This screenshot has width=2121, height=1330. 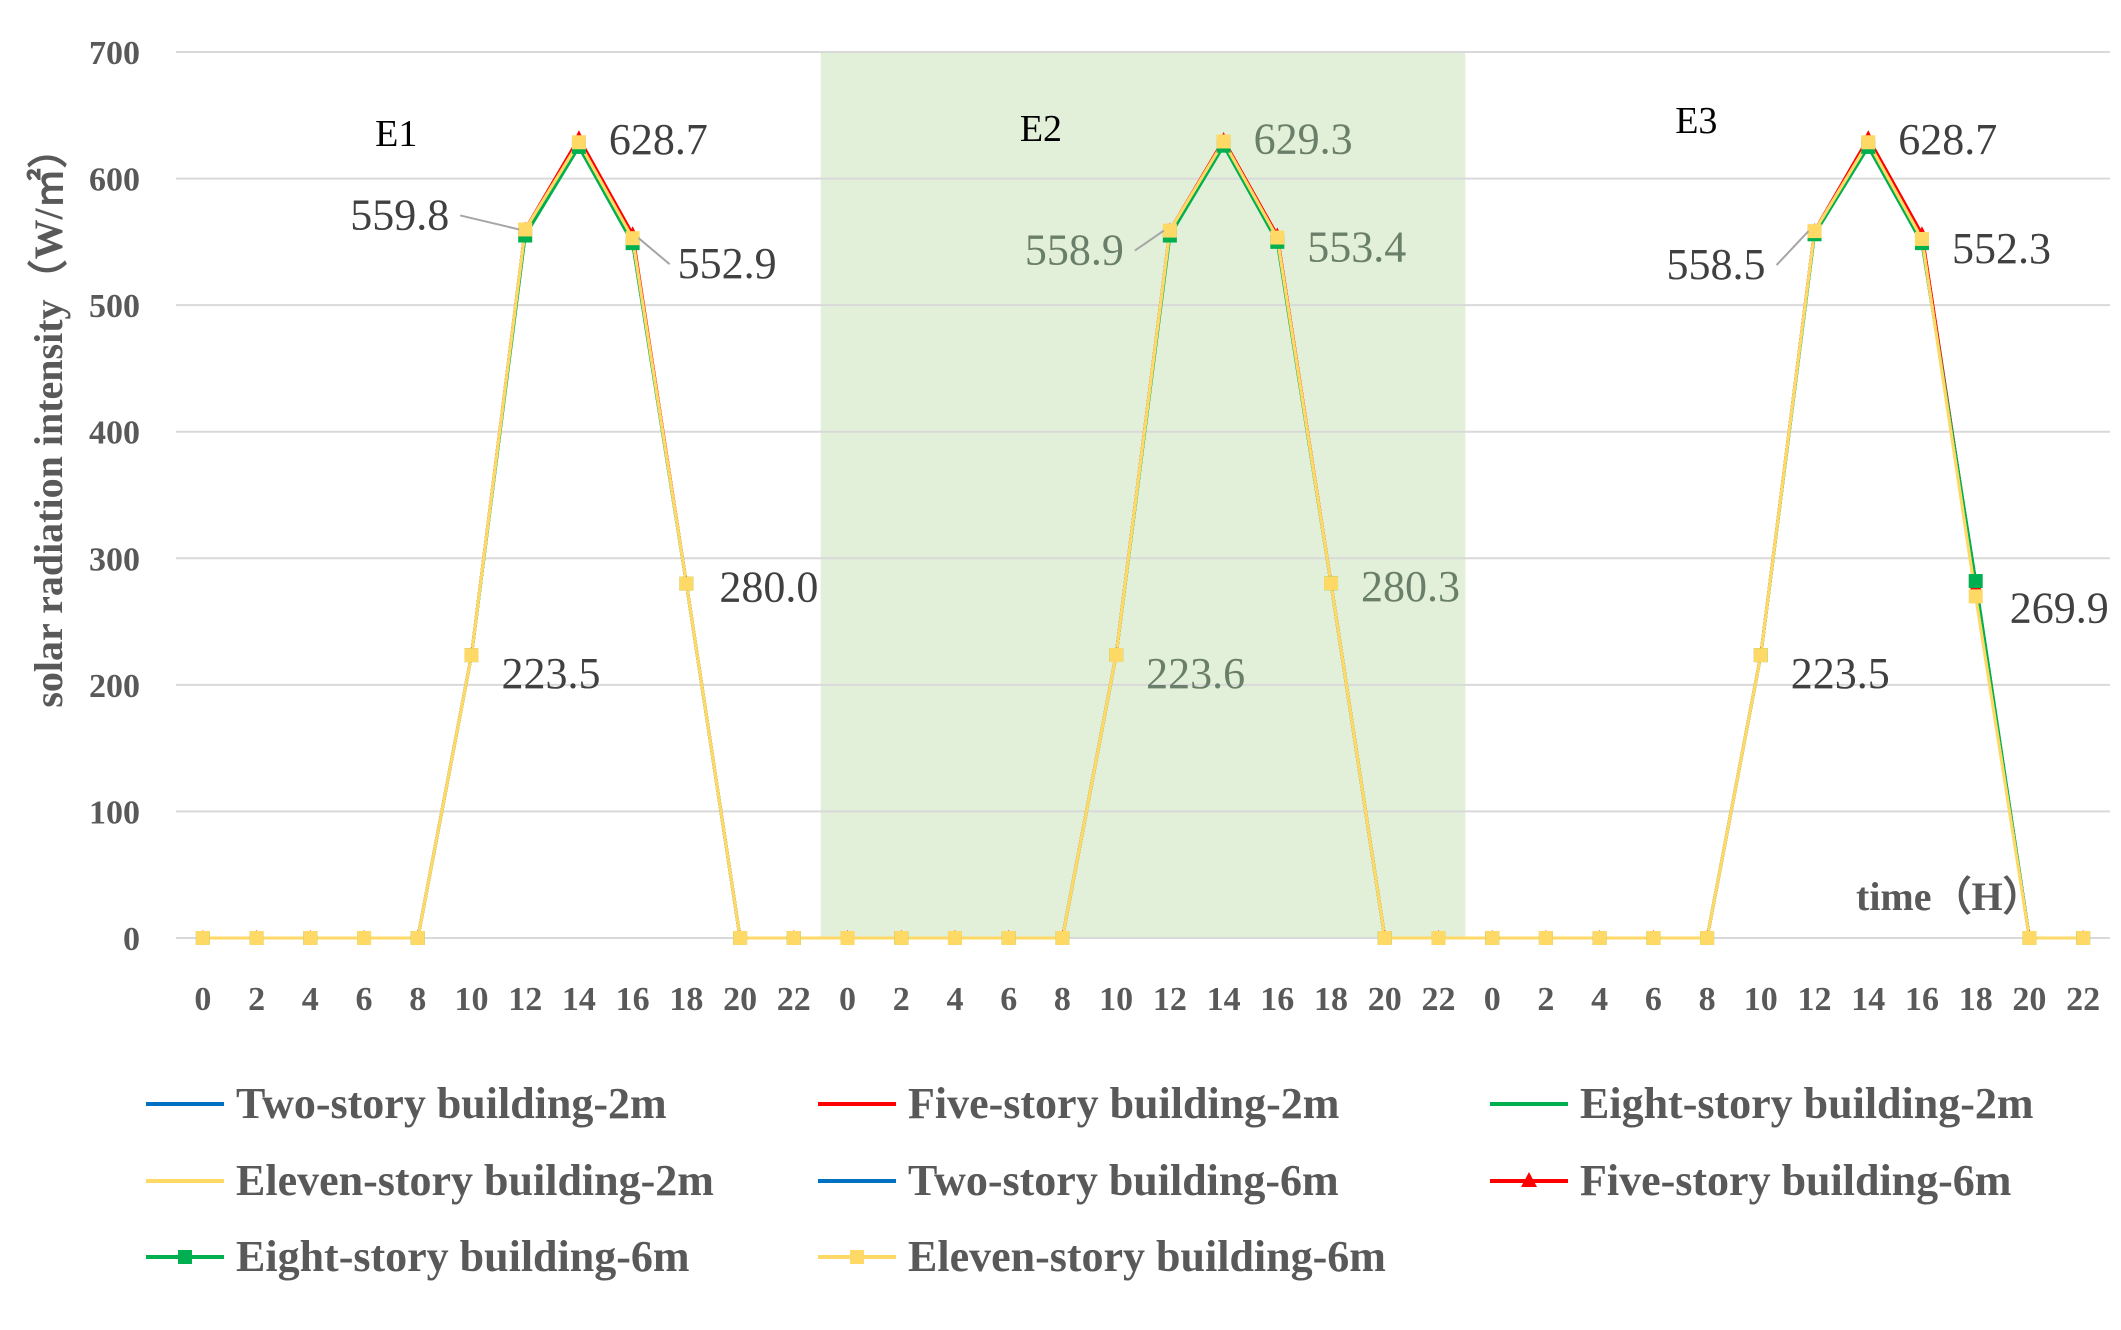 What do you see at coordinates (768, 587) in the screenshot?
I see `data-label: 280.0` at bounding box center [768, 587].